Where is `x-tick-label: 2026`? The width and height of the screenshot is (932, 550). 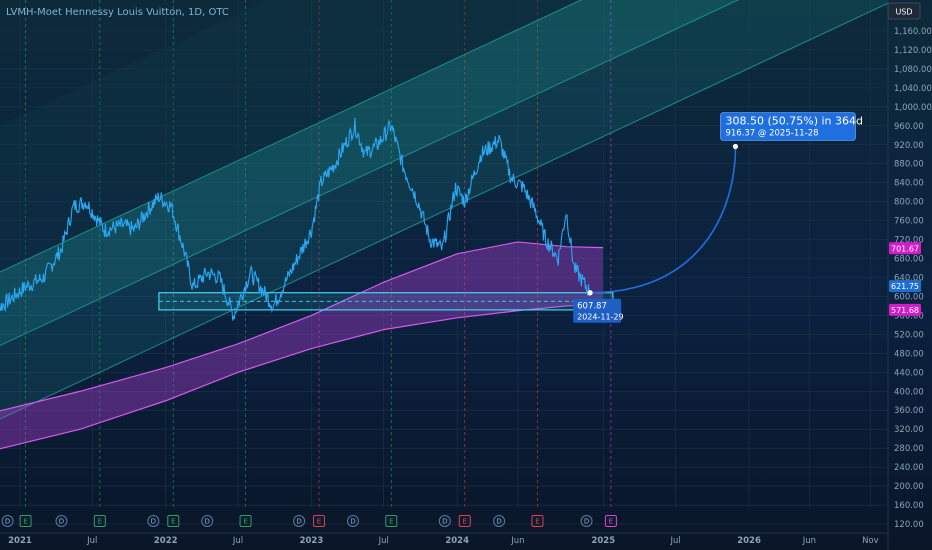
x-tick-label: 2026 is located at coordinates (749, 541).